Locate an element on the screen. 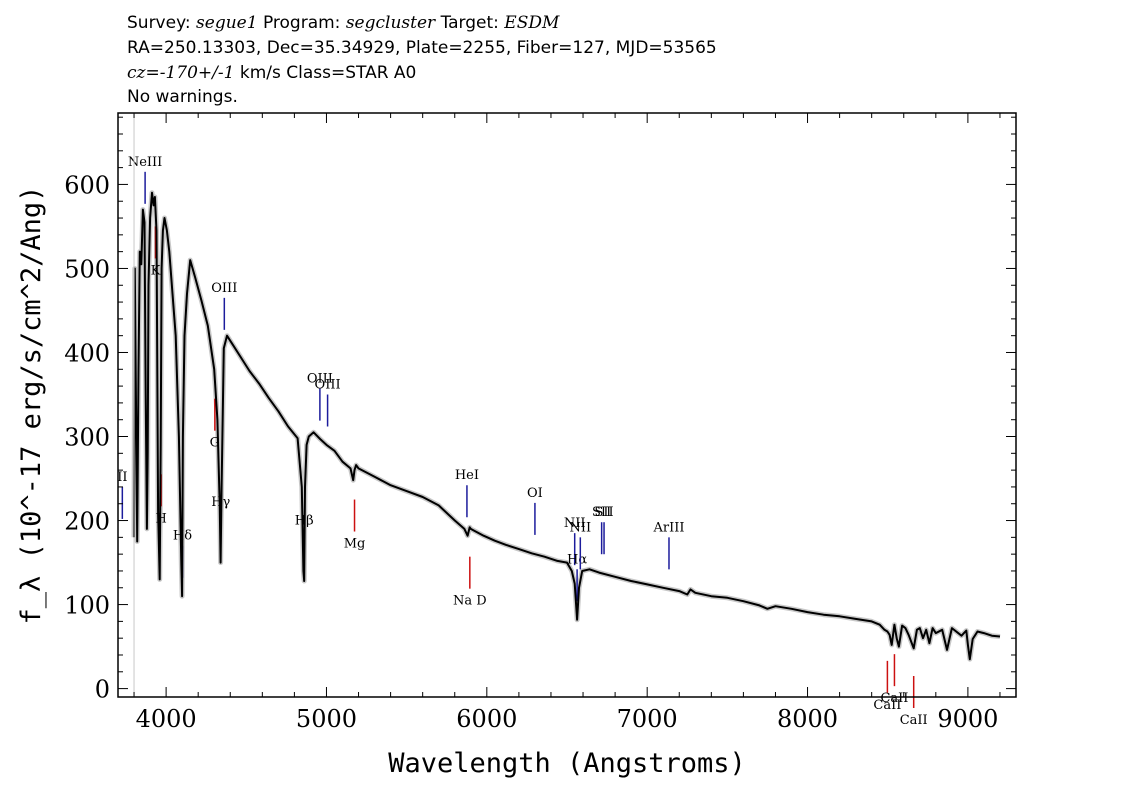  x-tick-label-8000: 8000 is located at coordinates (807, 719).